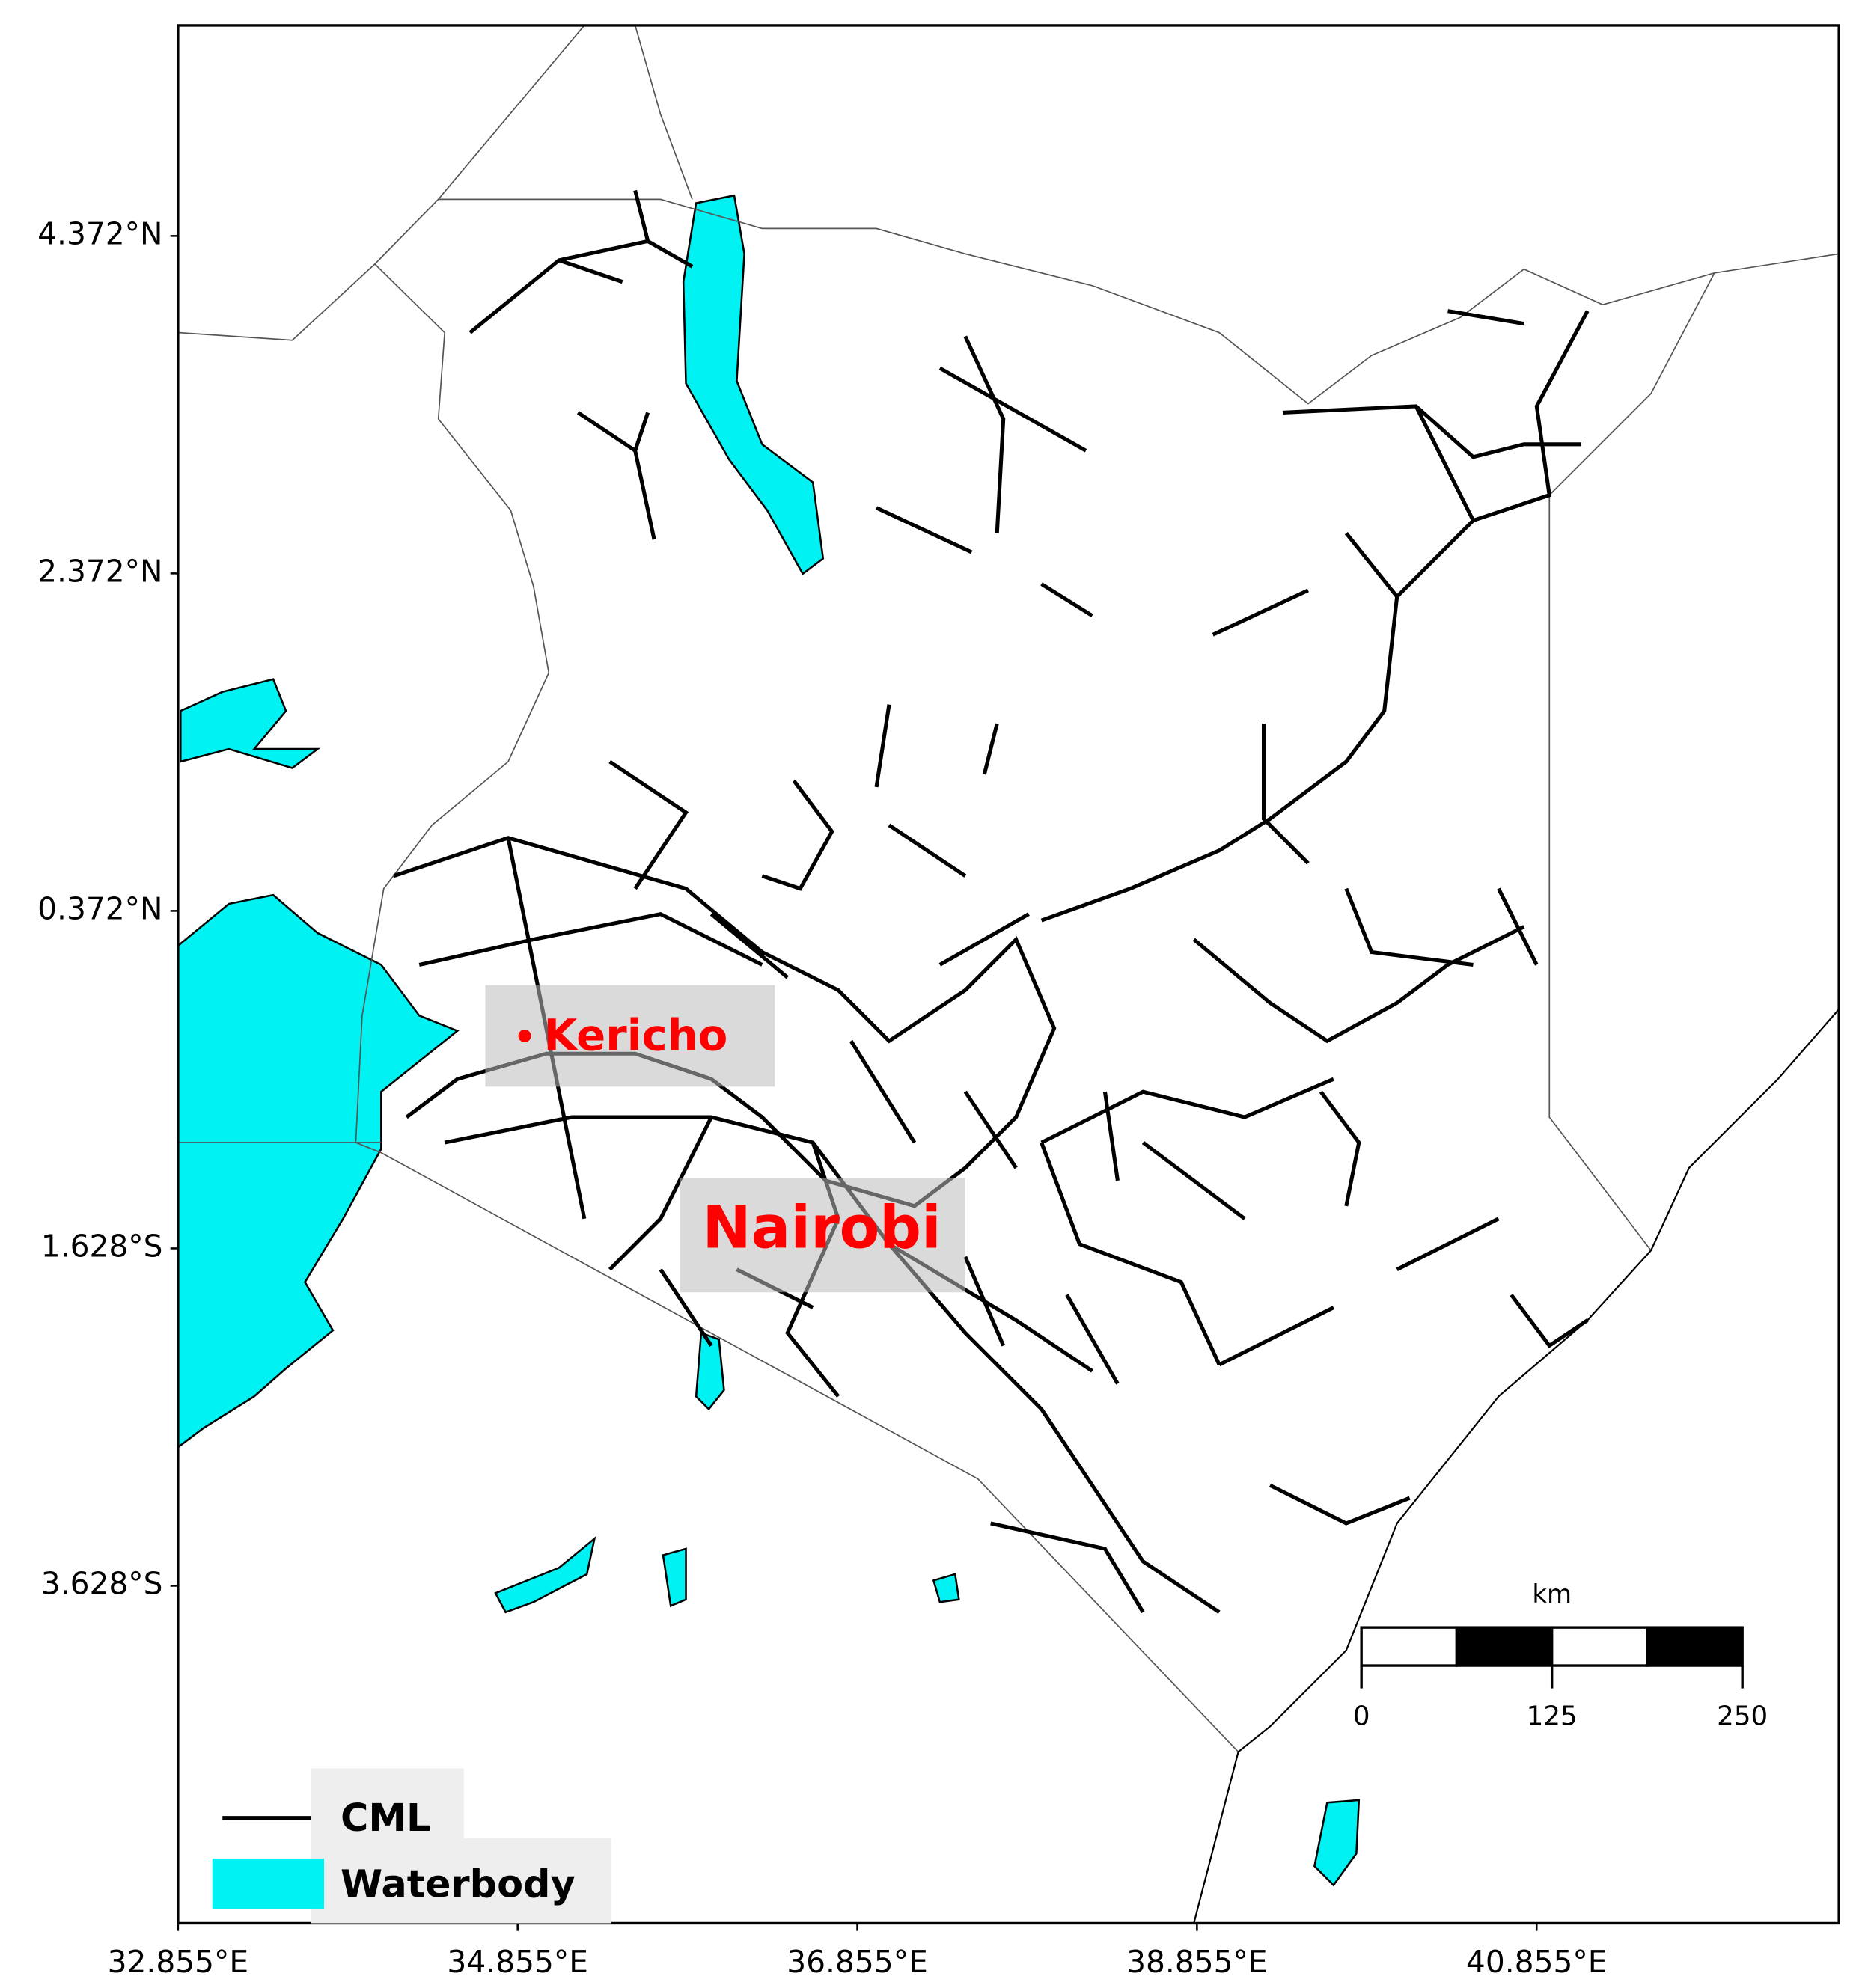 The width and height of the screenshot is (1862, 1988). What do you see at coordinates (1742, 1716) in the screenshot?
I see `scale-tick-label: 250` at bounding box center [1742, 1716].